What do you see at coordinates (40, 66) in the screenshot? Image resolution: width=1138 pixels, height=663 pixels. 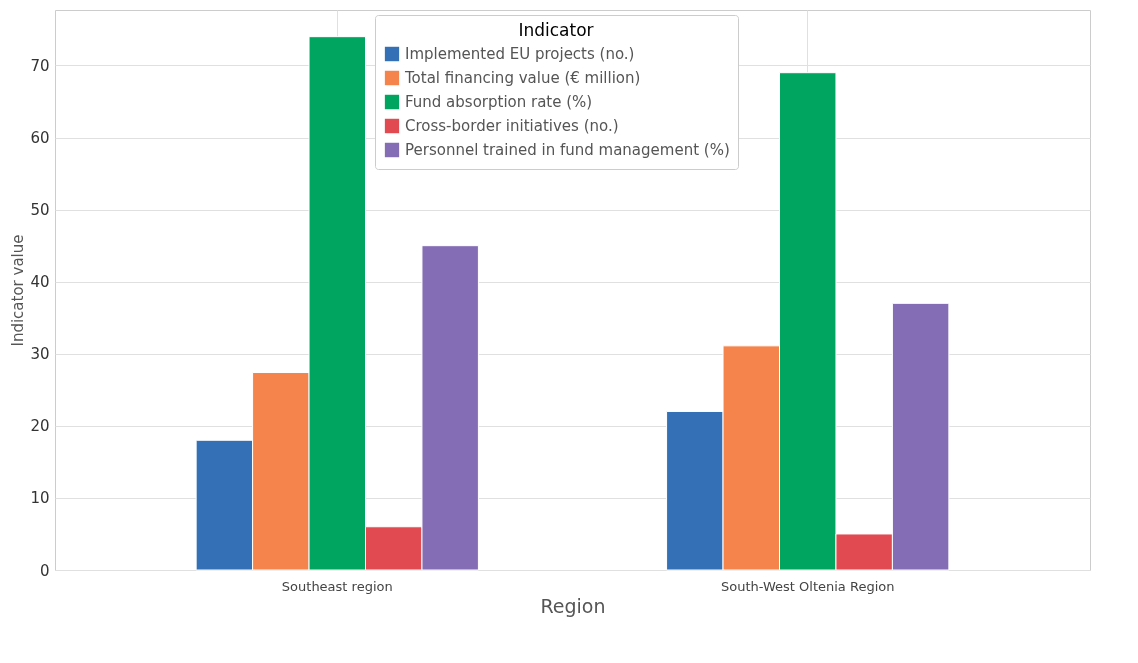 I see `y-tick-label: 70` at bounding box center [40, 66].